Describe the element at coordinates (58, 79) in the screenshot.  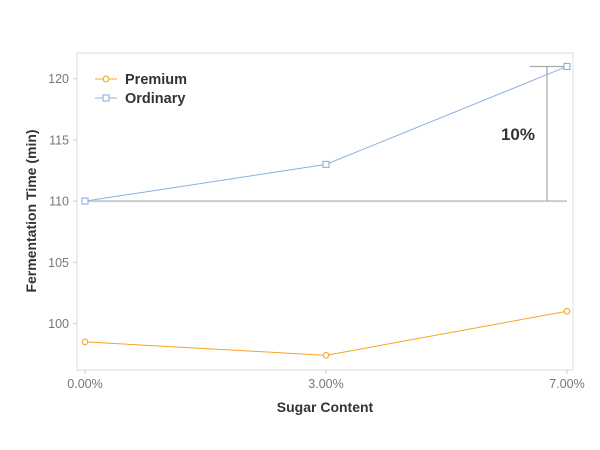
I see `y-tick-label: 120` at that location.